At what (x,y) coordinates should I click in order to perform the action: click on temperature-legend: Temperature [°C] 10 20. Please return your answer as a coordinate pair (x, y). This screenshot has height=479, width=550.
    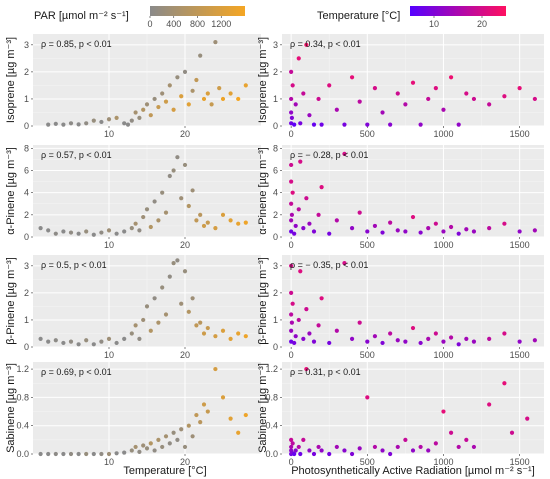
    Looking at the image, I should click on (411, 17).